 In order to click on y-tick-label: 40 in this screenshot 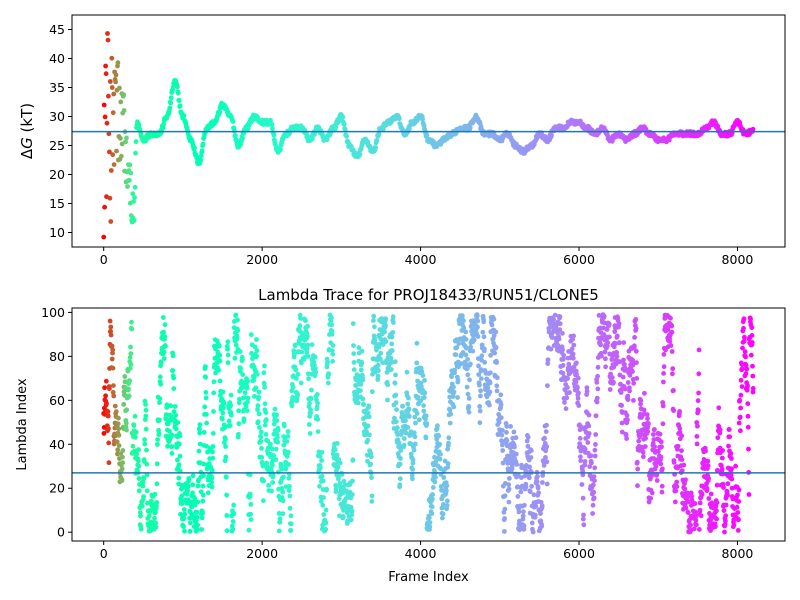, I will do `click(57, 444)`.